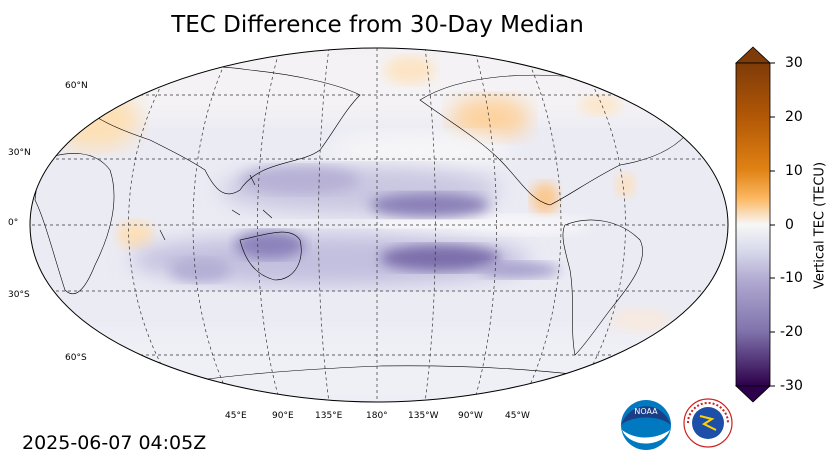 The height and width of the screenshot is (470, 835). Describe the element at coordinates (470, 416) in the screenshot. I see `lon-label-90w: 90°W` at that location.